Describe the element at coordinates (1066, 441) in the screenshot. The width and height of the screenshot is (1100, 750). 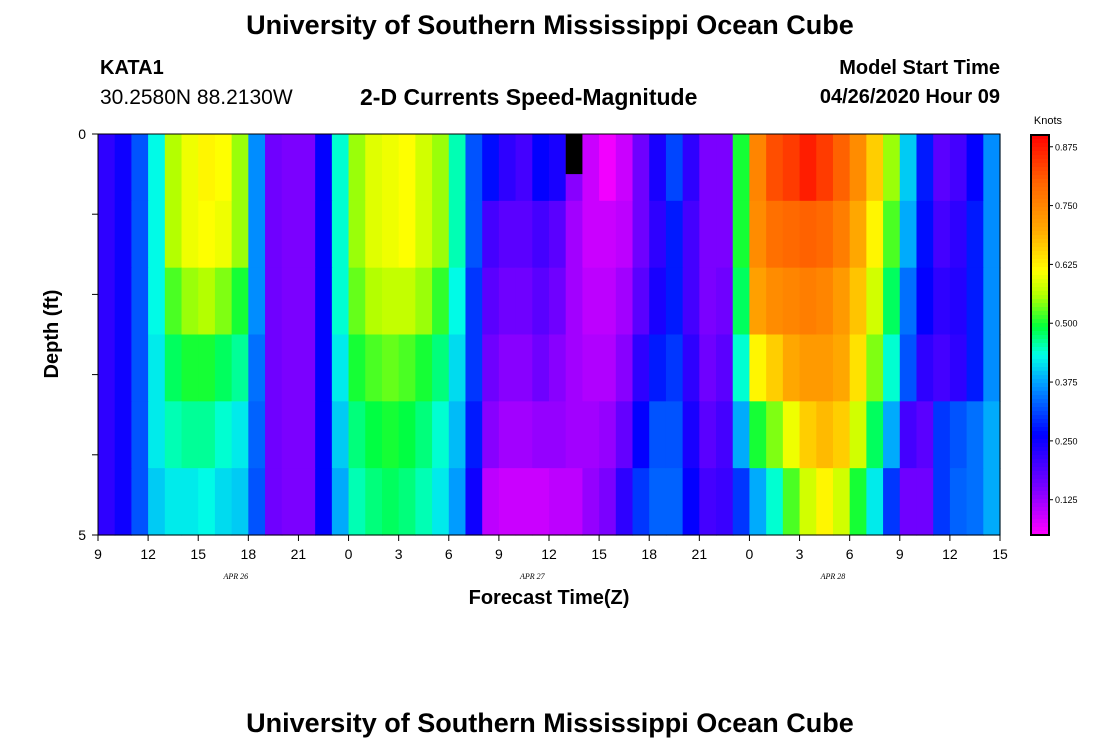
I see `colorbar-tick-label: 0.250` at that location.